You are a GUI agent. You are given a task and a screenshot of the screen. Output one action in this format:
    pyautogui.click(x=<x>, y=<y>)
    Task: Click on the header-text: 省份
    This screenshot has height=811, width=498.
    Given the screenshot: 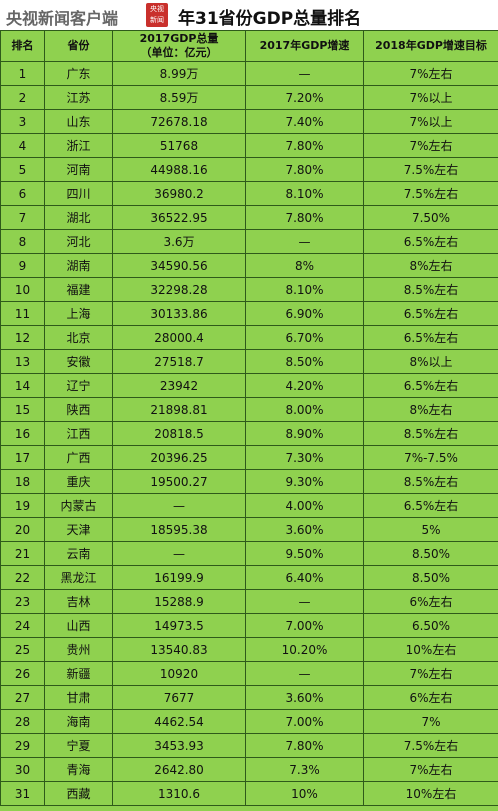 What is the action you would take?
    pyautogui.click(x=78, y=45)
    